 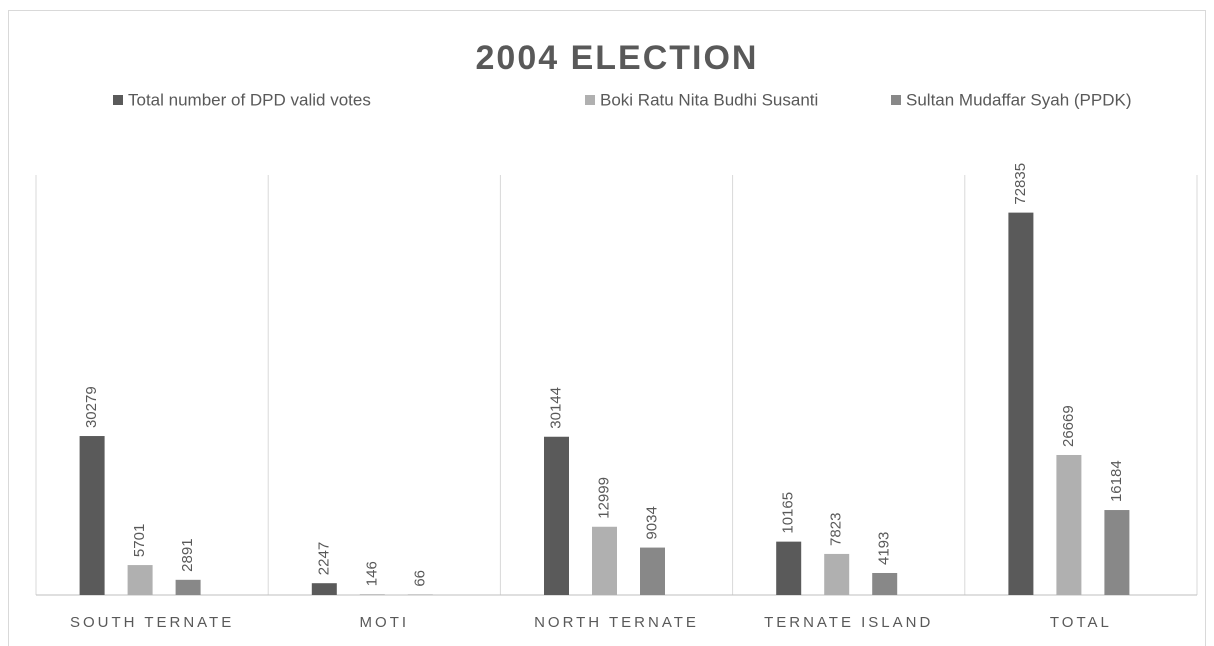 I want to click on x-tick-label: TERNATE ISLAND, so click(x=848, y=622).